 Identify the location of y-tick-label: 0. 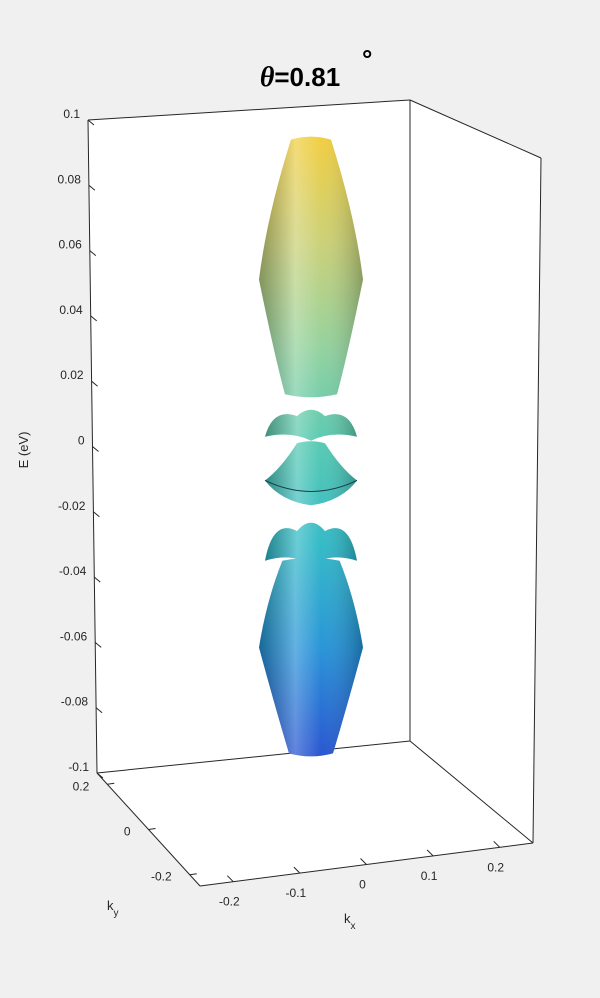
(127, 832).